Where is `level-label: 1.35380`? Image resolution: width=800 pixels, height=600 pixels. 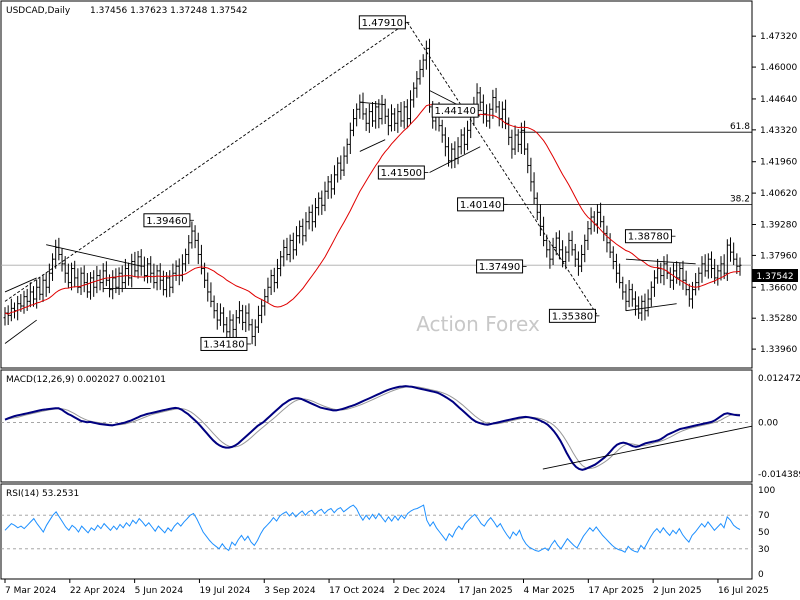
level-label: 1.35380 is located at coordinates (572, 316).